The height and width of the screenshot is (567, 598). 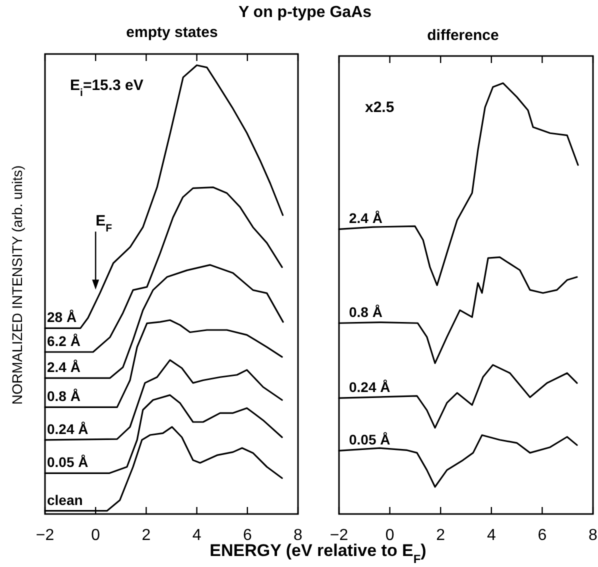 What do you see at coordinates (305, 12) in the screenshot?
I see `chart-title: Y on p-type GaAs` at bounding box center [305, 12].